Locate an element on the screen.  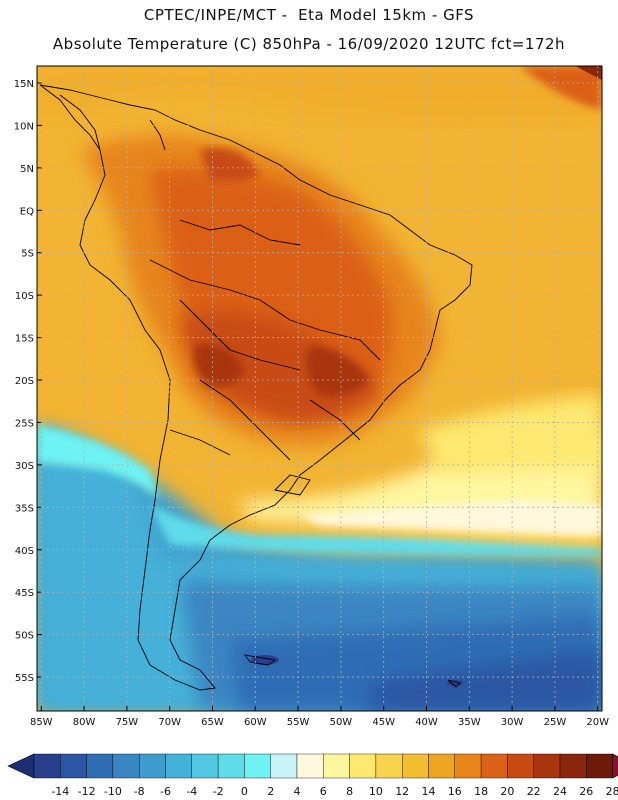
colorbar-label: 8 is located at coordinates (349, 791).